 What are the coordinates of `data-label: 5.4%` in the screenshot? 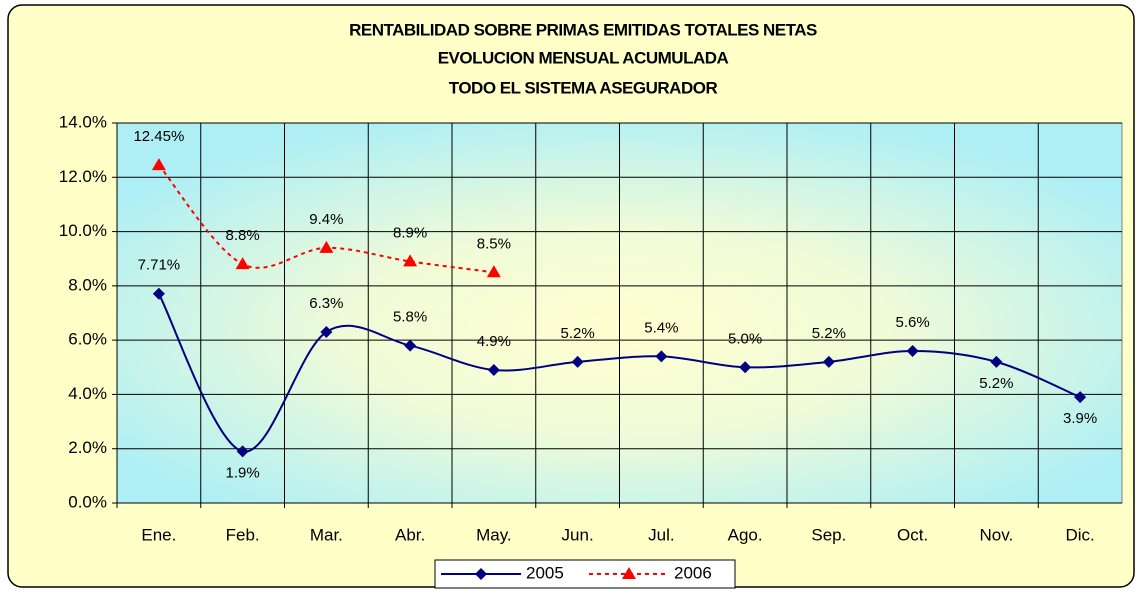 It's located at (661, 327).